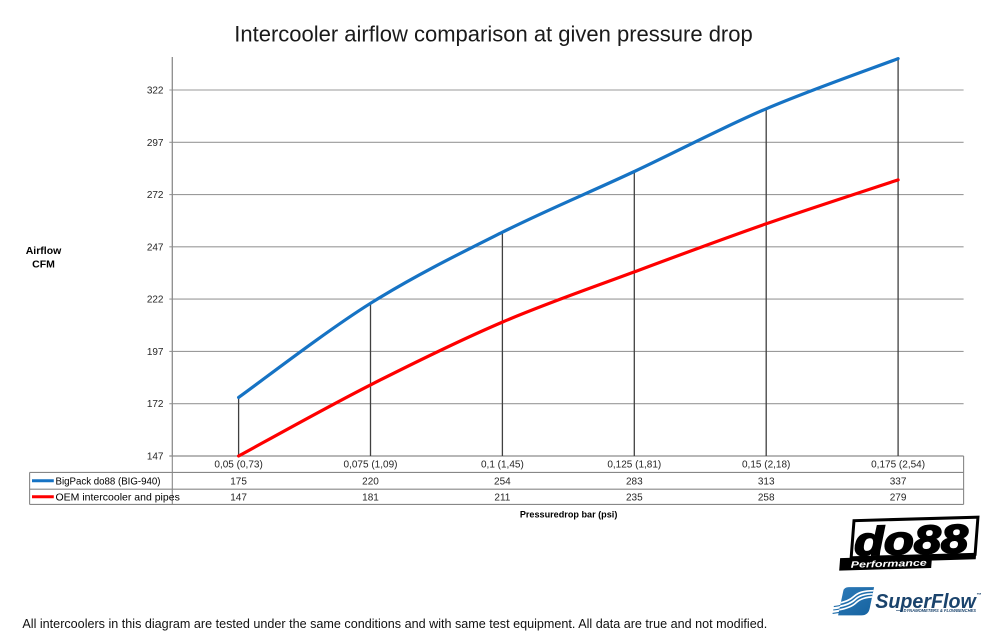  Describe the element at coordinates (634, 481) in the screenshot. I see `svg-text: 283` at that location.